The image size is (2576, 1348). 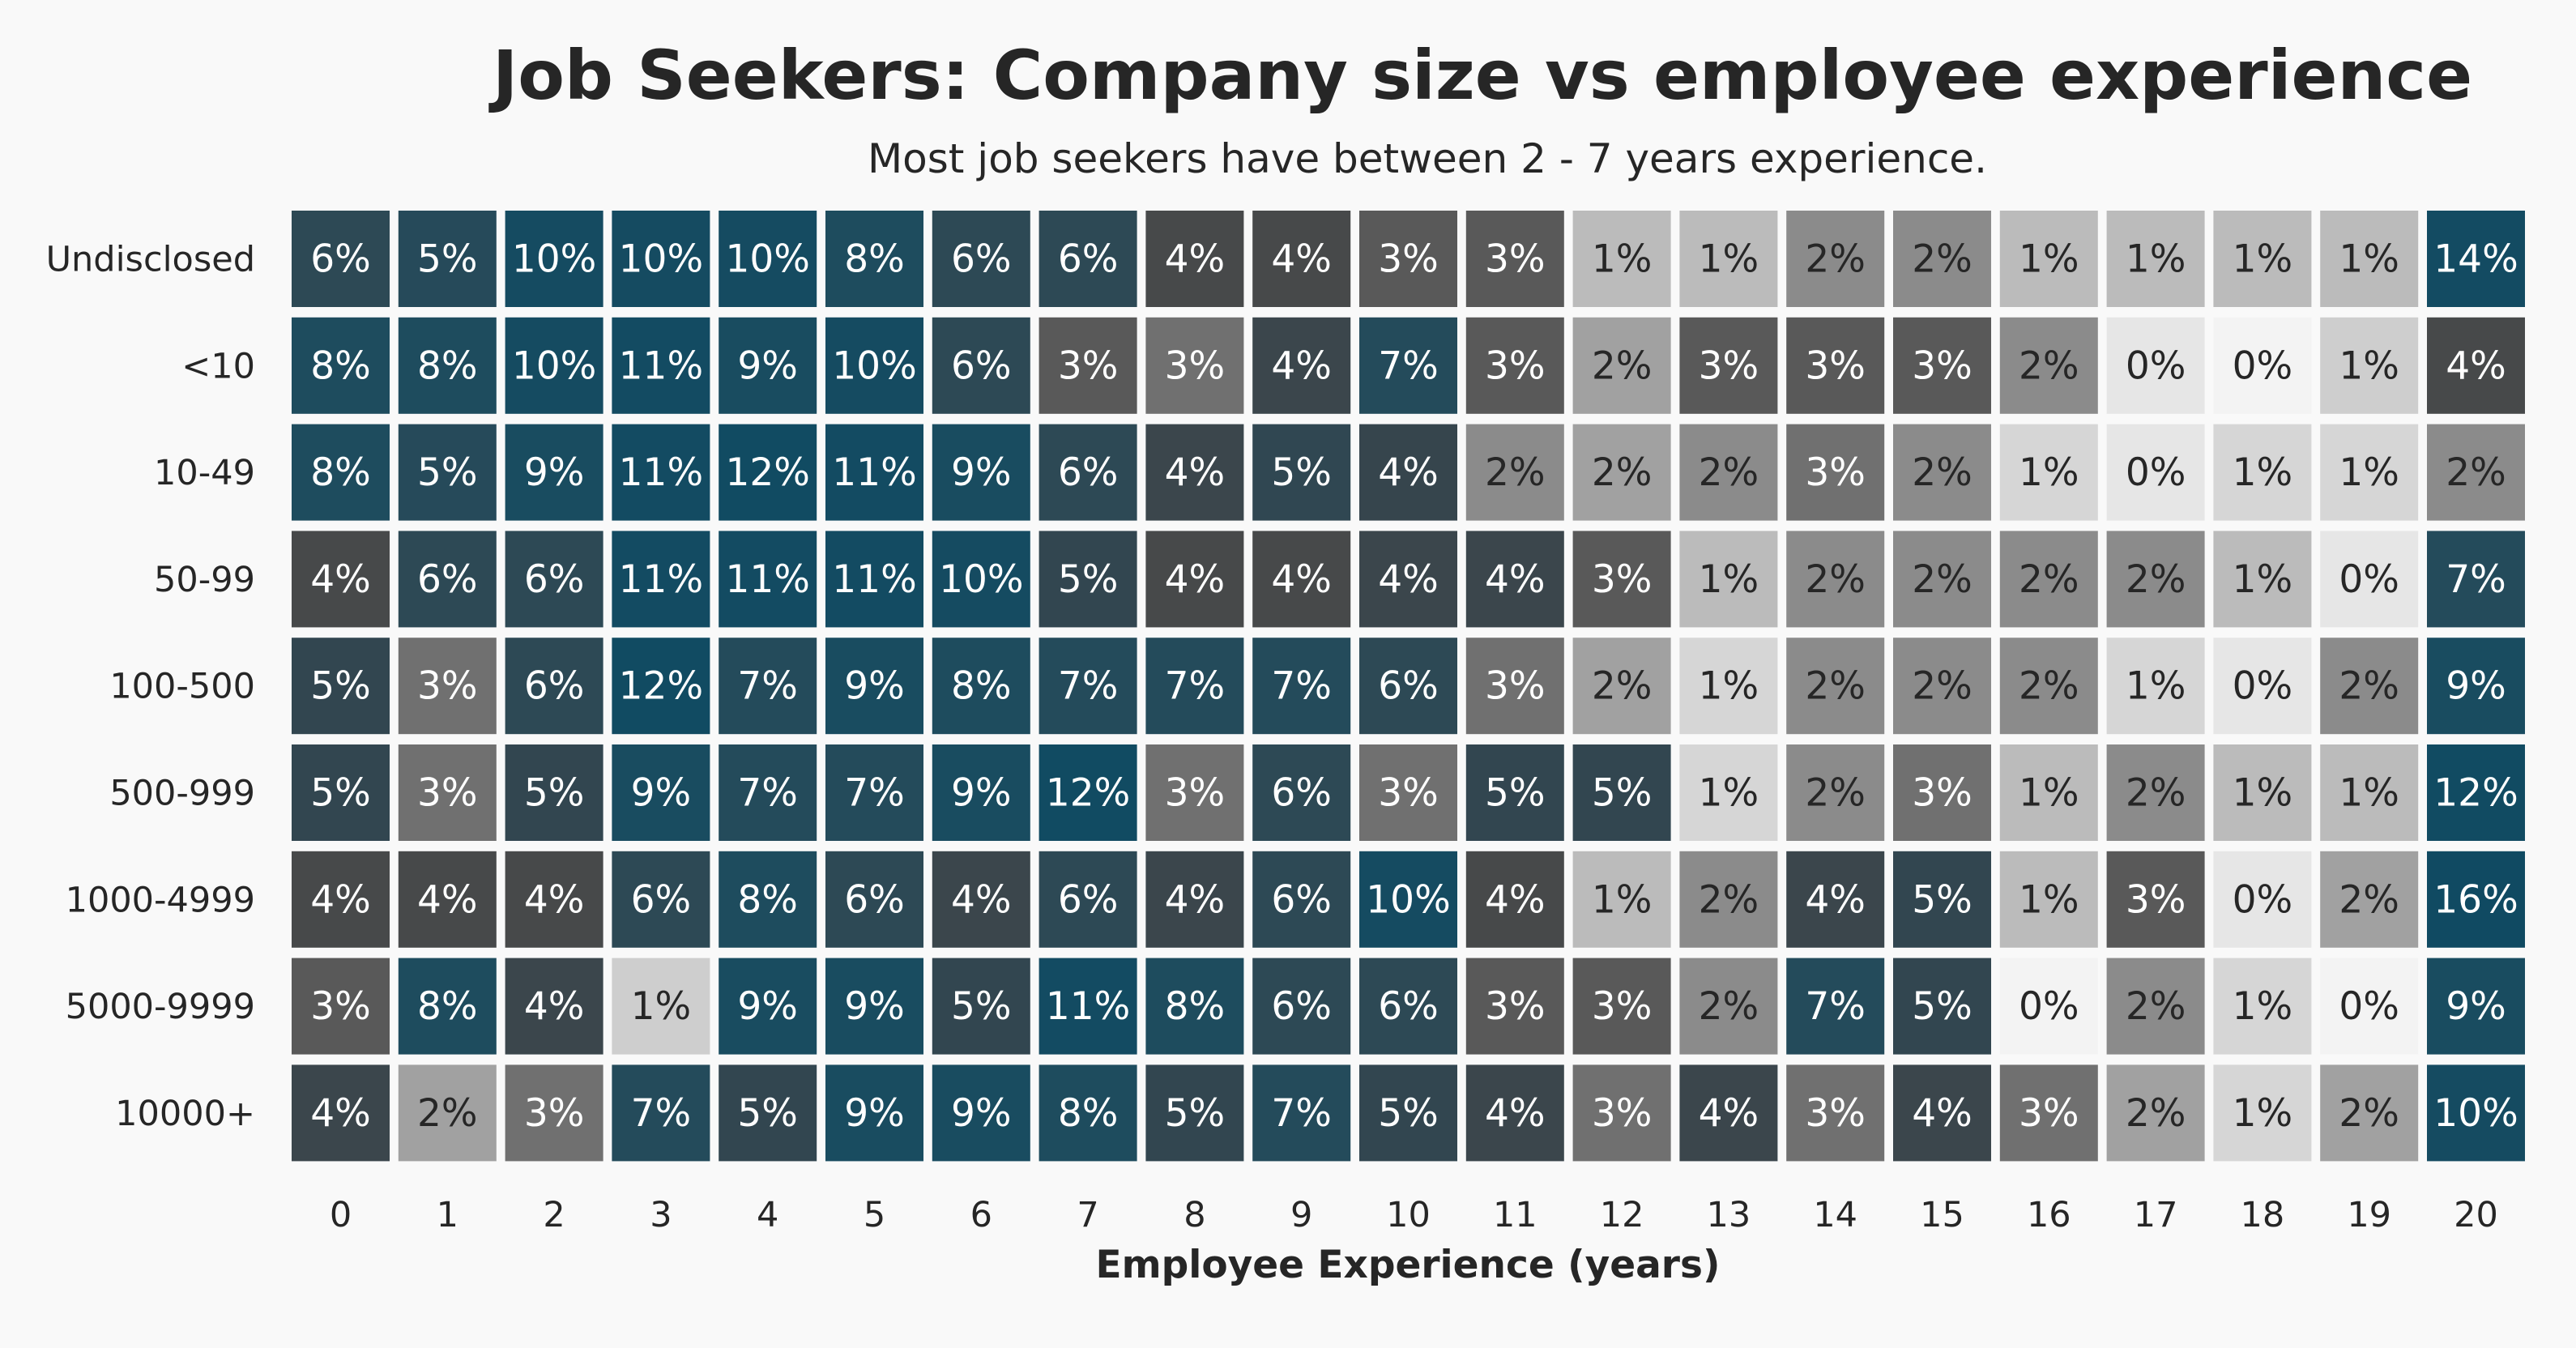 I want to click on x-tick-label: 9, so click(x=1301, y=1215).